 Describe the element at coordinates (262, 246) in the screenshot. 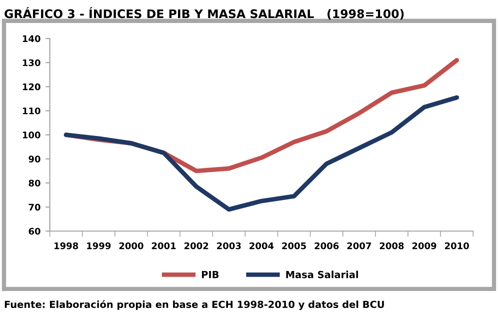

I see `x-tick-label: 2004` at that location.